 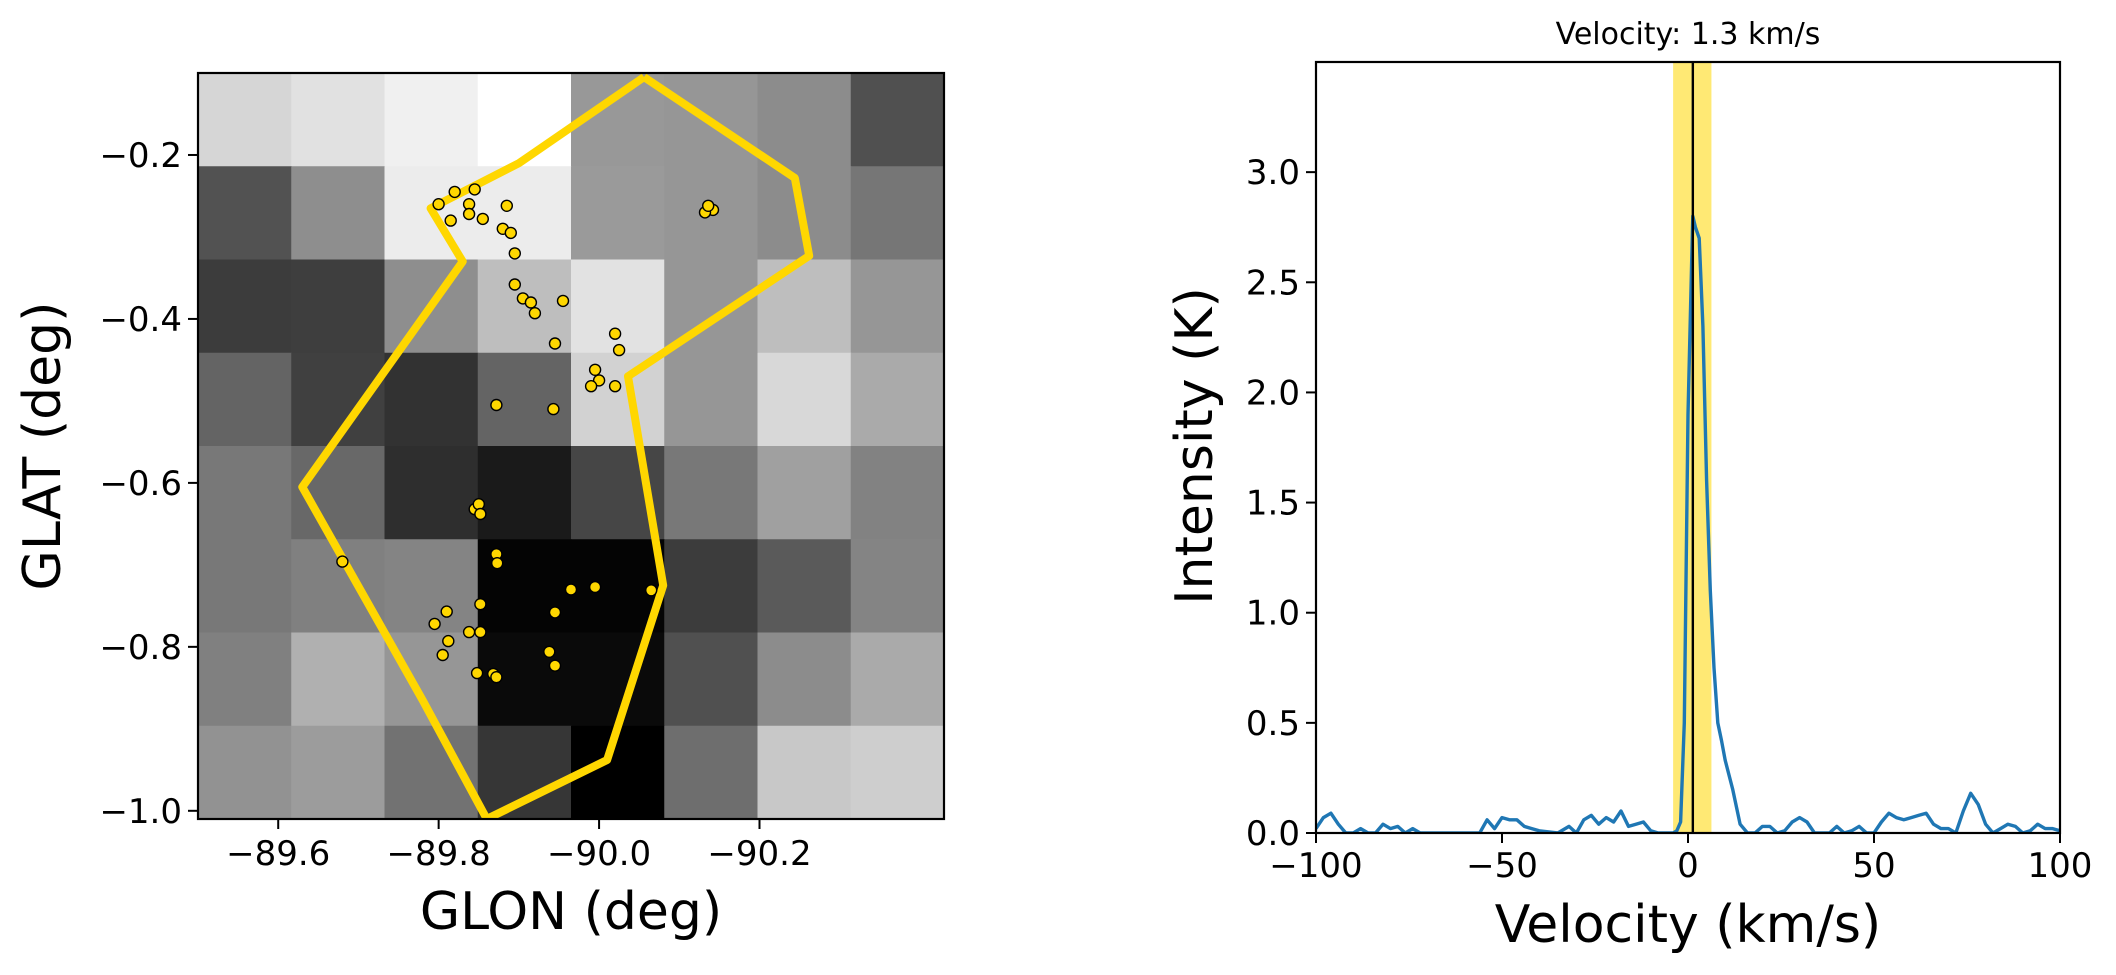 I want to click on spectrum-x-tick-label: 100, so click(x=2060, y=866).